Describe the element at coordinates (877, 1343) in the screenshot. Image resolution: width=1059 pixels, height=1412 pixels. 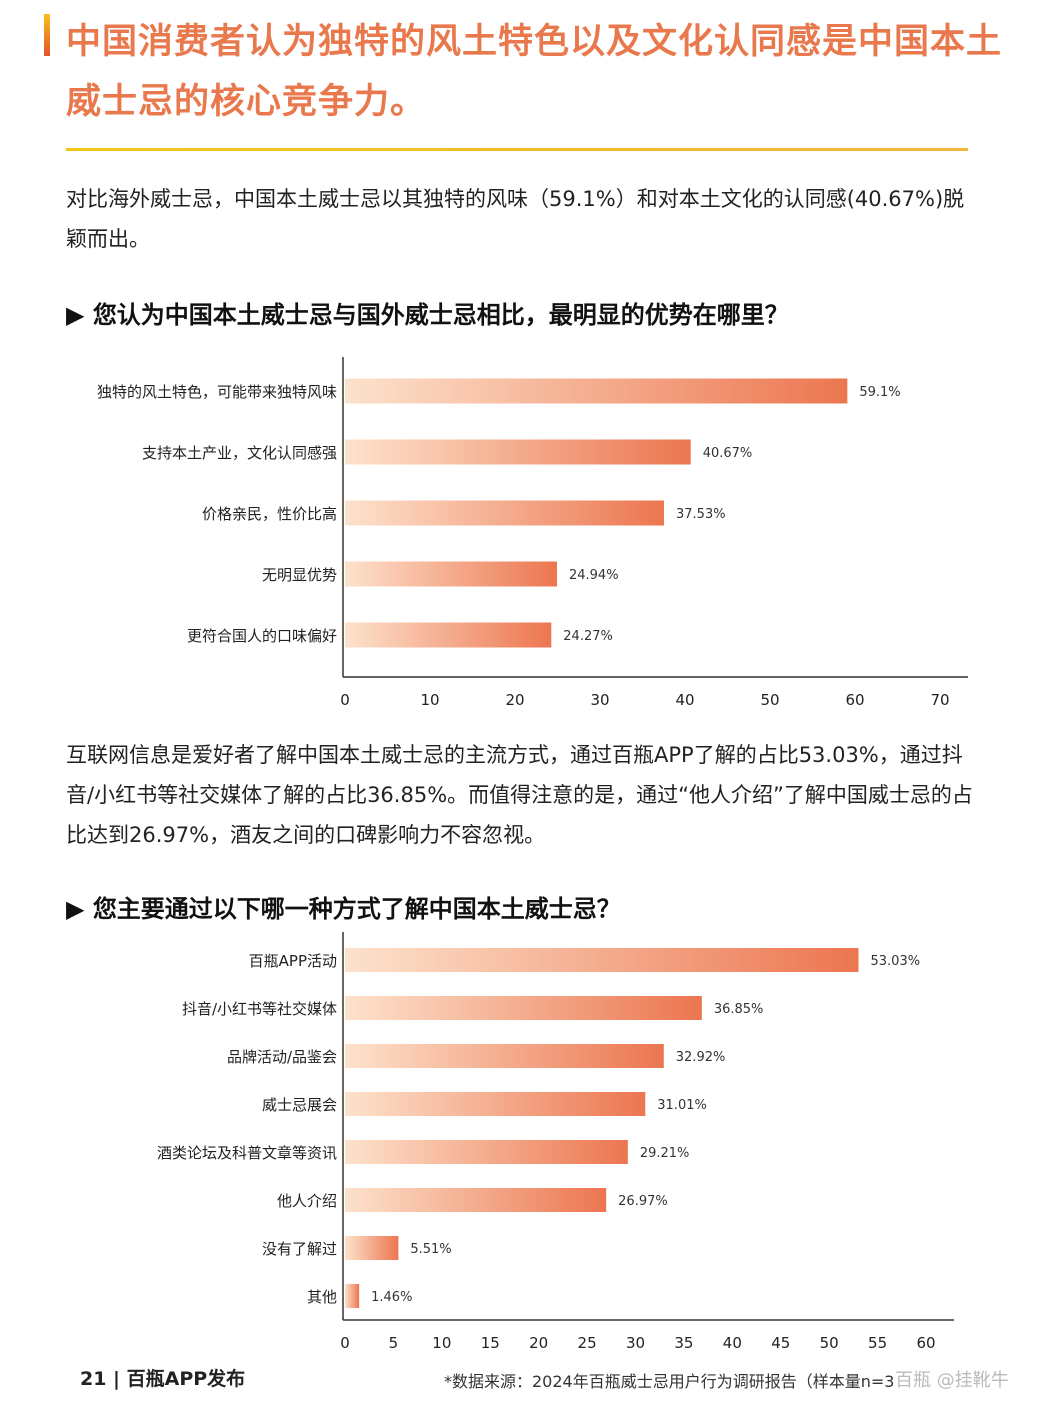
I see `x-tick-label: 55` at that location.